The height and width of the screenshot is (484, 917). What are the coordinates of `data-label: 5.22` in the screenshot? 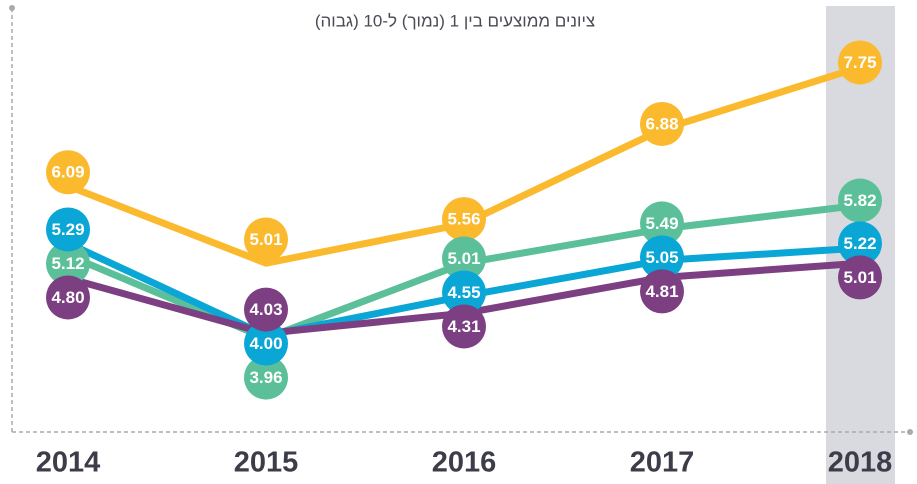 It's located at (859, 243).